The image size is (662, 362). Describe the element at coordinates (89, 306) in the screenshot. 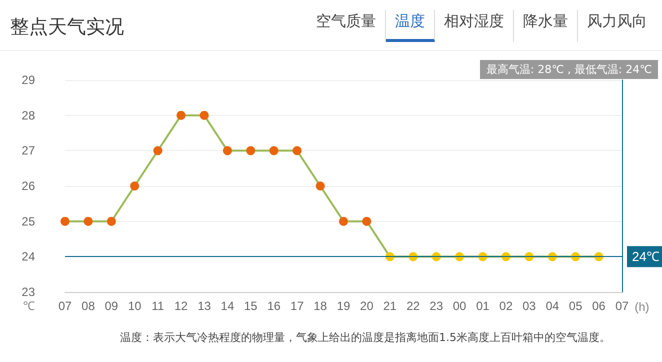

I see `x-tick-label: 08` at that location.